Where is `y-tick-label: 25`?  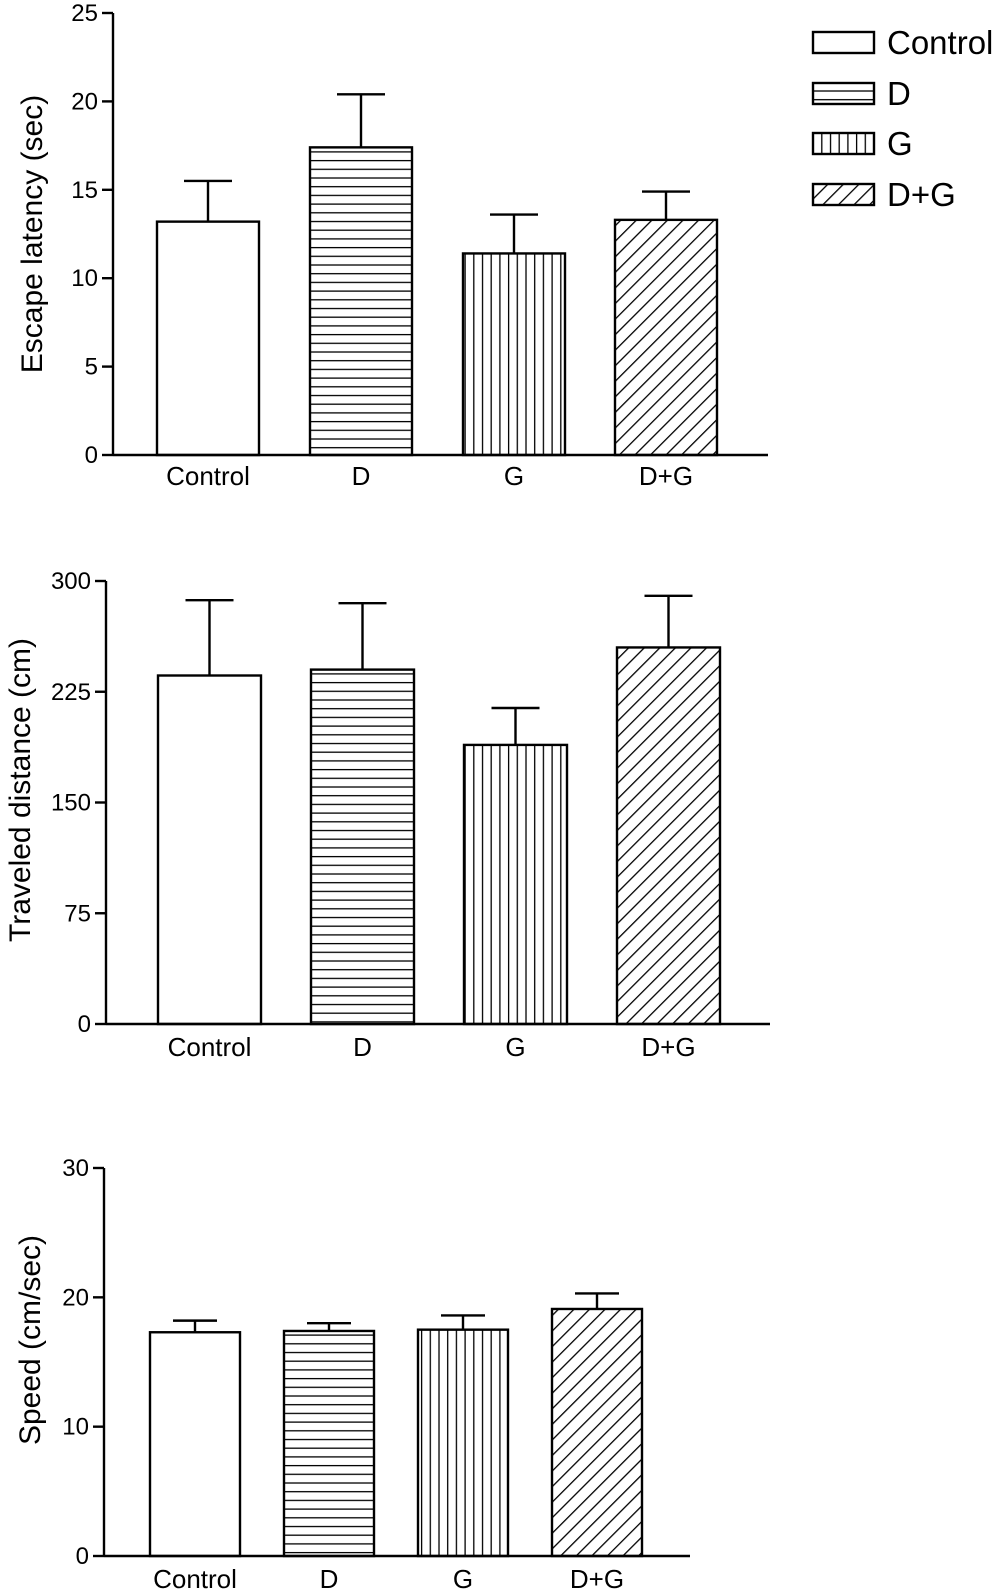 y-tick-label: 25 is located at coordinates (84, 13).